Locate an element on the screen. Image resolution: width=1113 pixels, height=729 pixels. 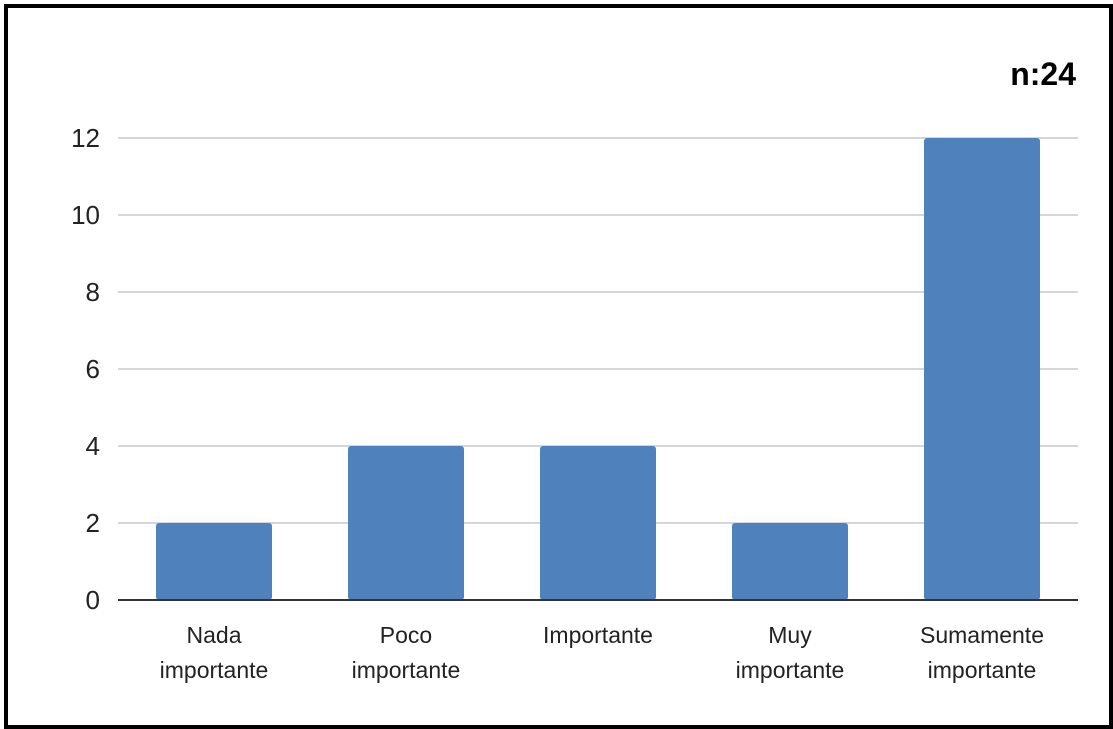
x-tick-label: Sumamente importante is located at coordinates (982, 652).